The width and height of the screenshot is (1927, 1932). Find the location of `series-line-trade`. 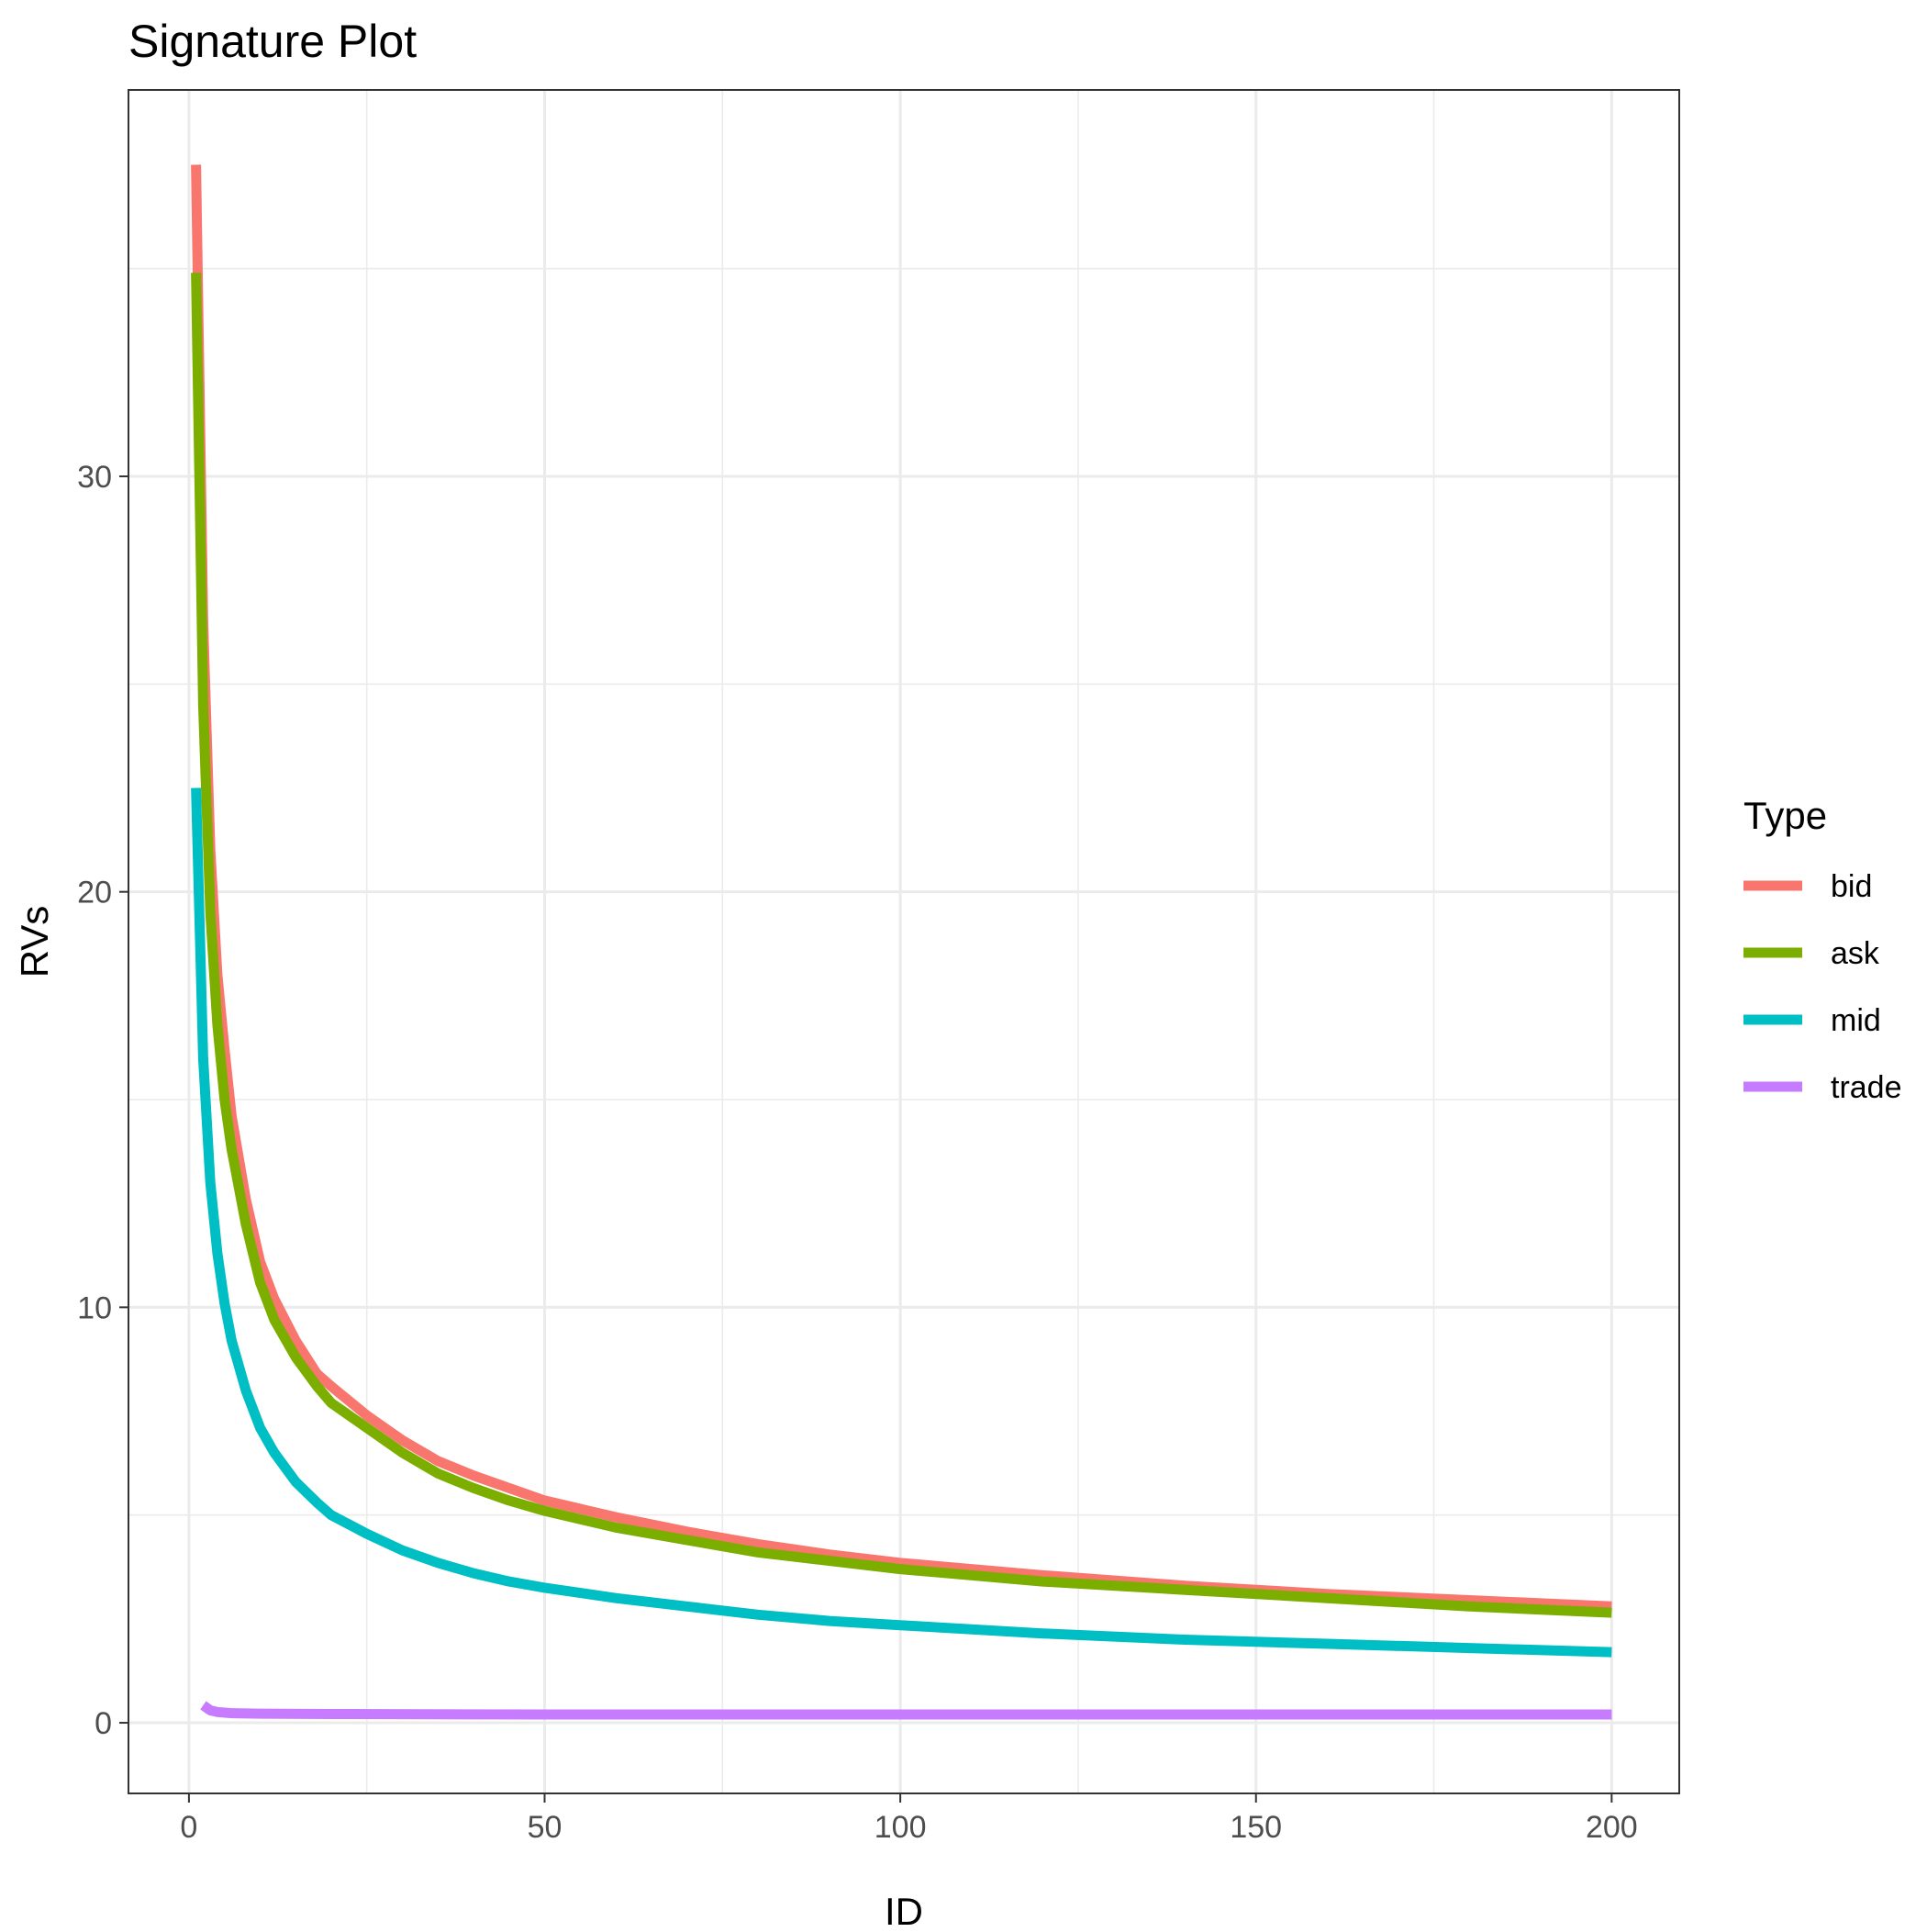

series-line-trade is located at coordinates (906, 1710).